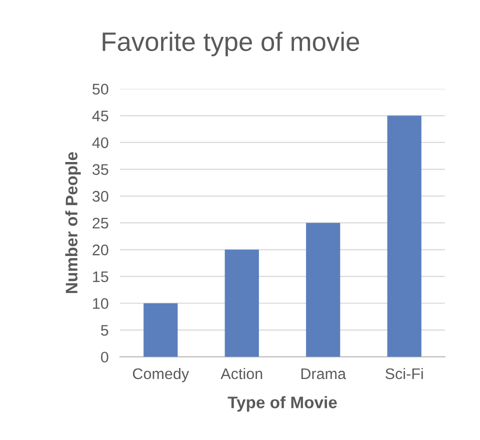 This screenshot has height=440, width=480. Describe the element at coordinates (241, 374) in the screenshot. I see `x-tick-label: Action` at that location.